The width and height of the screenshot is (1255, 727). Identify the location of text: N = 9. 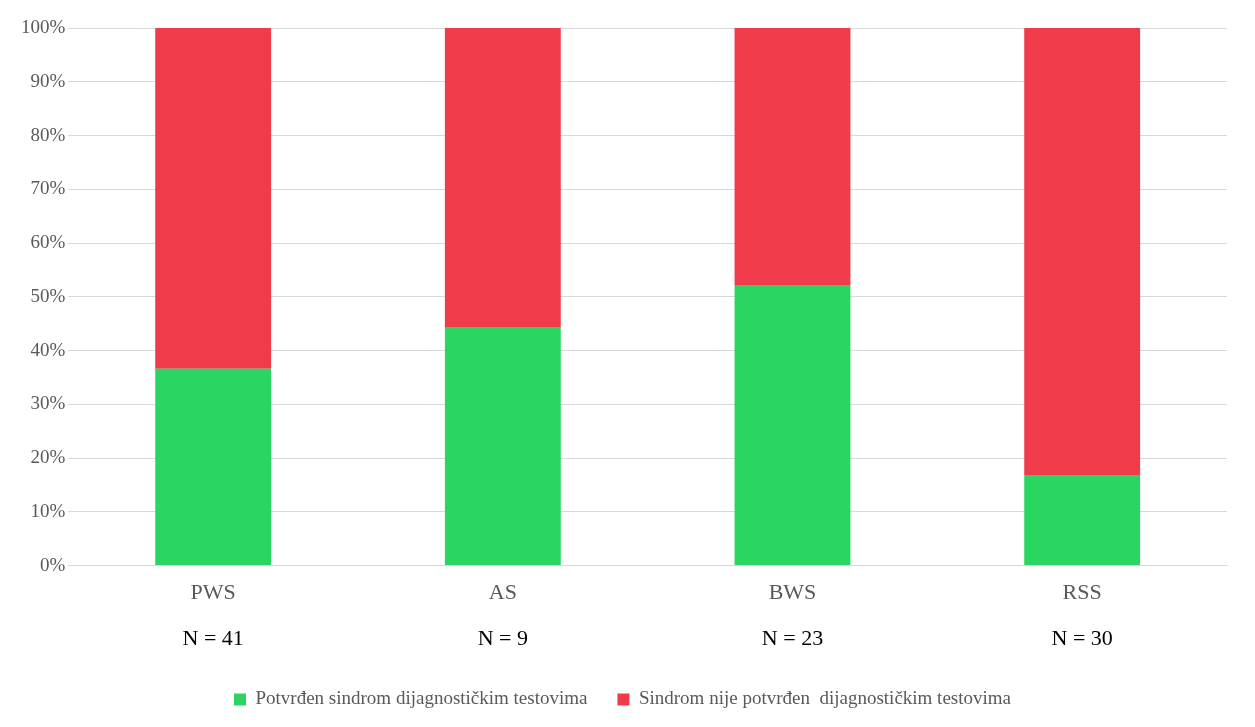
(502, 638).